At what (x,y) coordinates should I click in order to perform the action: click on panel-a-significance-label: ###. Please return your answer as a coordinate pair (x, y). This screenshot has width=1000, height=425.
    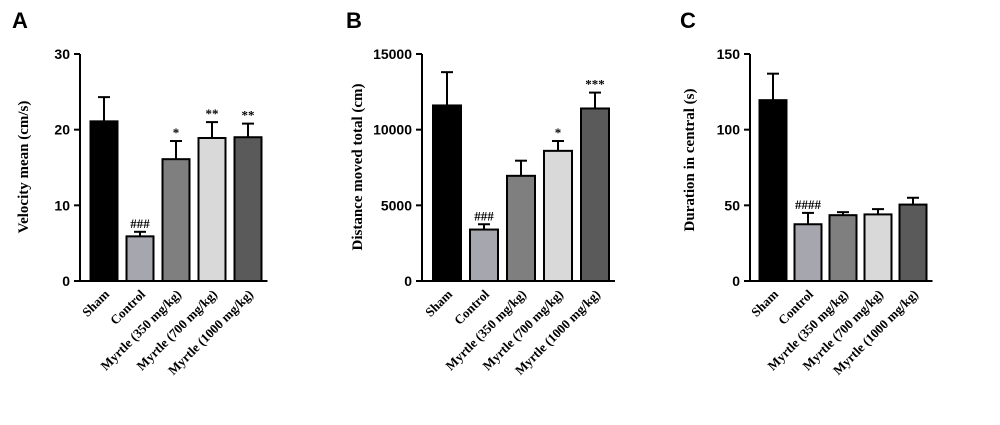
    Looking at the image, I should click on (140, 223).